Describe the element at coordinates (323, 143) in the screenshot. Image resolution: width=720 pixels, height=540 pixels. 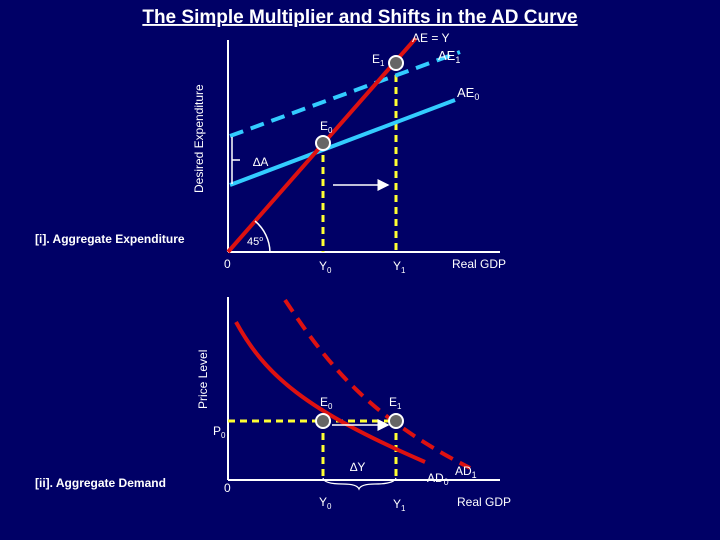
I see `e0-point` at that location.